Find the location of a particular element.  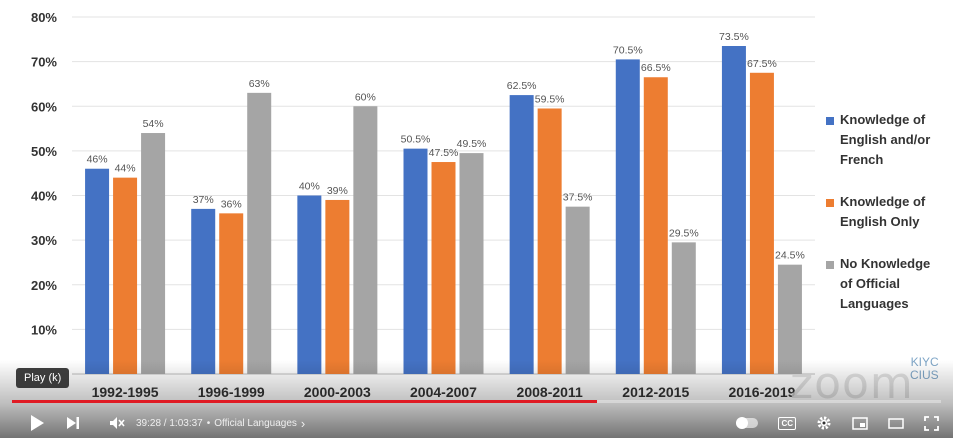

data-label: 54% is located at coordinates (153, 124).